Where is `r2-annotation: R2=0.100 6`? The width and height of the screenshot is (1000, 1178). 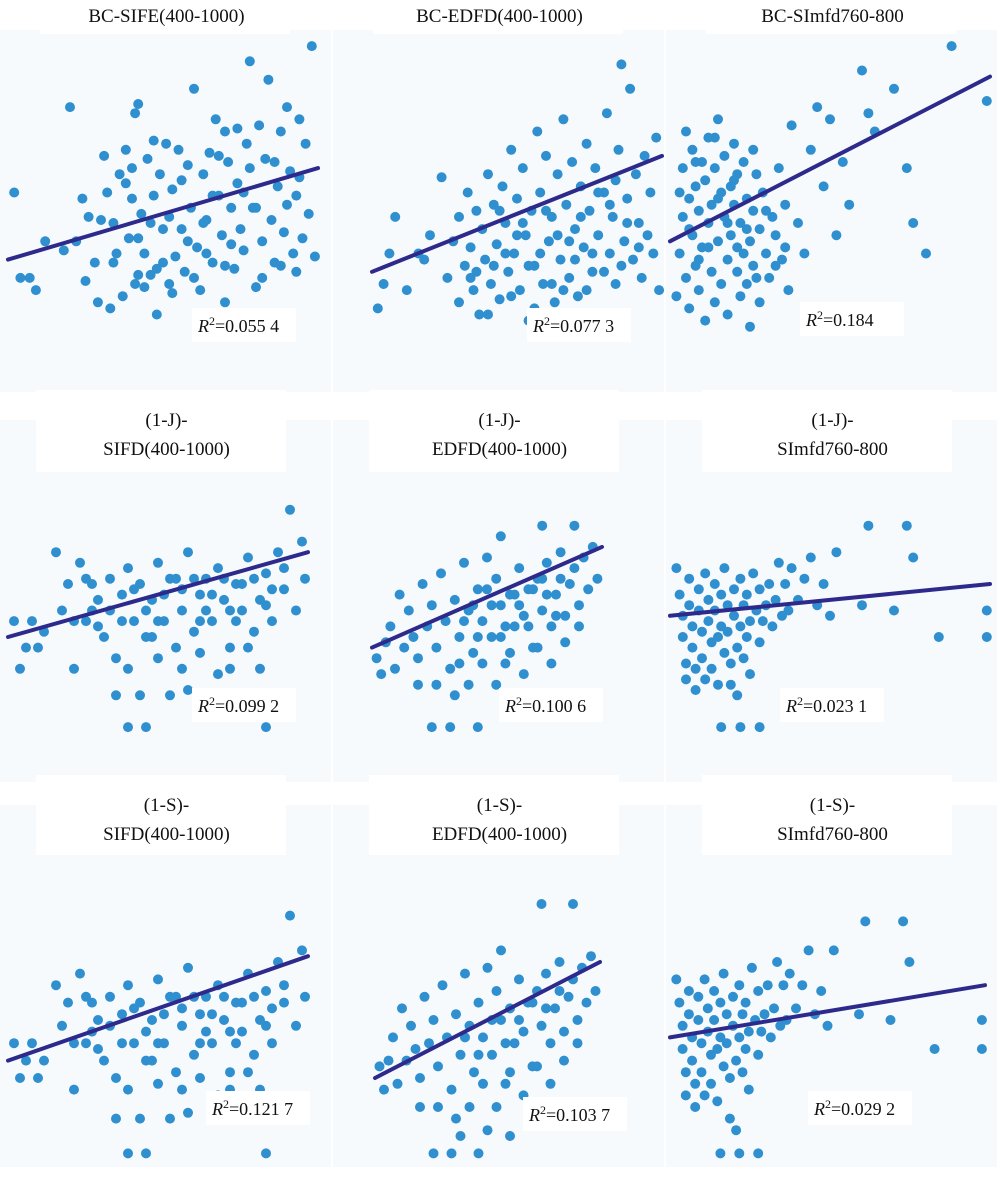 r2-annotation: R2=0.100 6 is located at coordinates (545, 705).